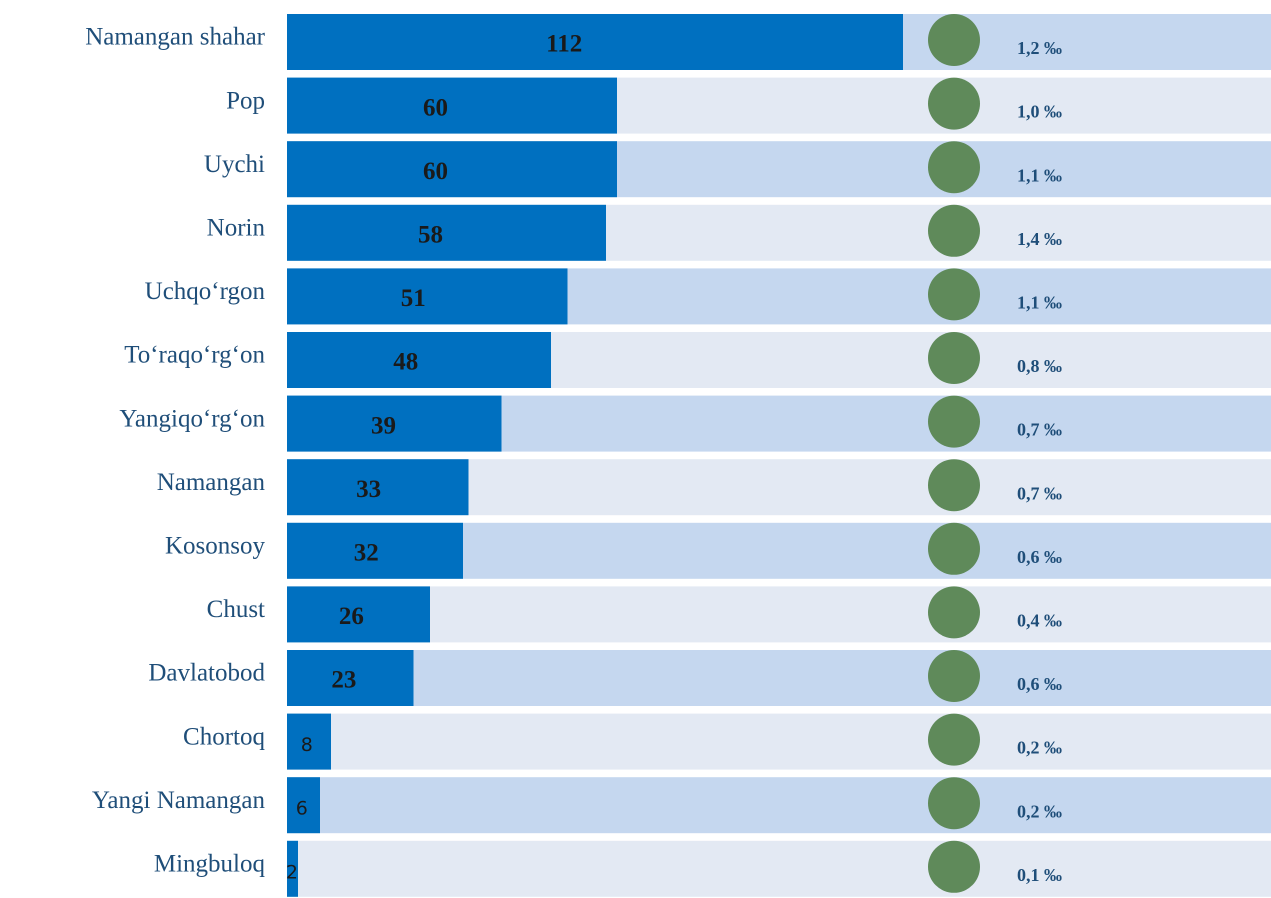 This screenshot has width=1271, height=898. Describe the element at coordinates (210, 864) in the screenshot. I see `category-label: Mingbuloq` at that location.